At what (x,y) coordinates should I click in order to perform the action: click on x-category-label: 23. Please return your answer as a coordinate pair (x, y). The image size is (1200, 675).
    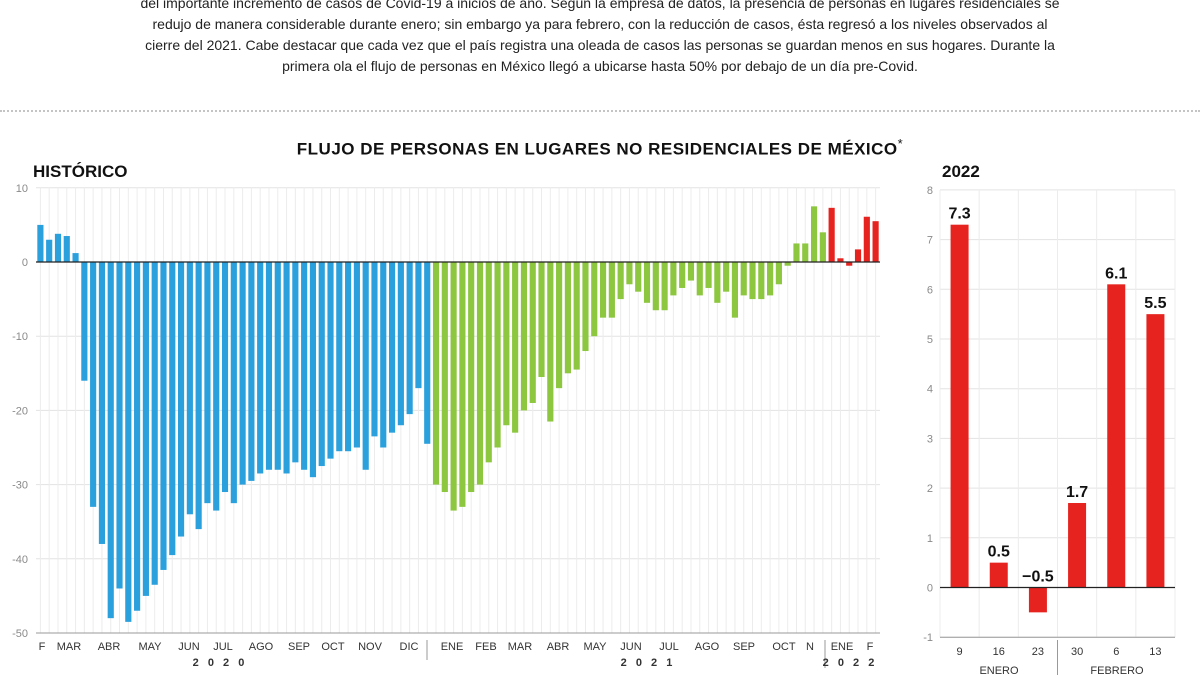
    Looking at the image, I should click on (1038, 652).